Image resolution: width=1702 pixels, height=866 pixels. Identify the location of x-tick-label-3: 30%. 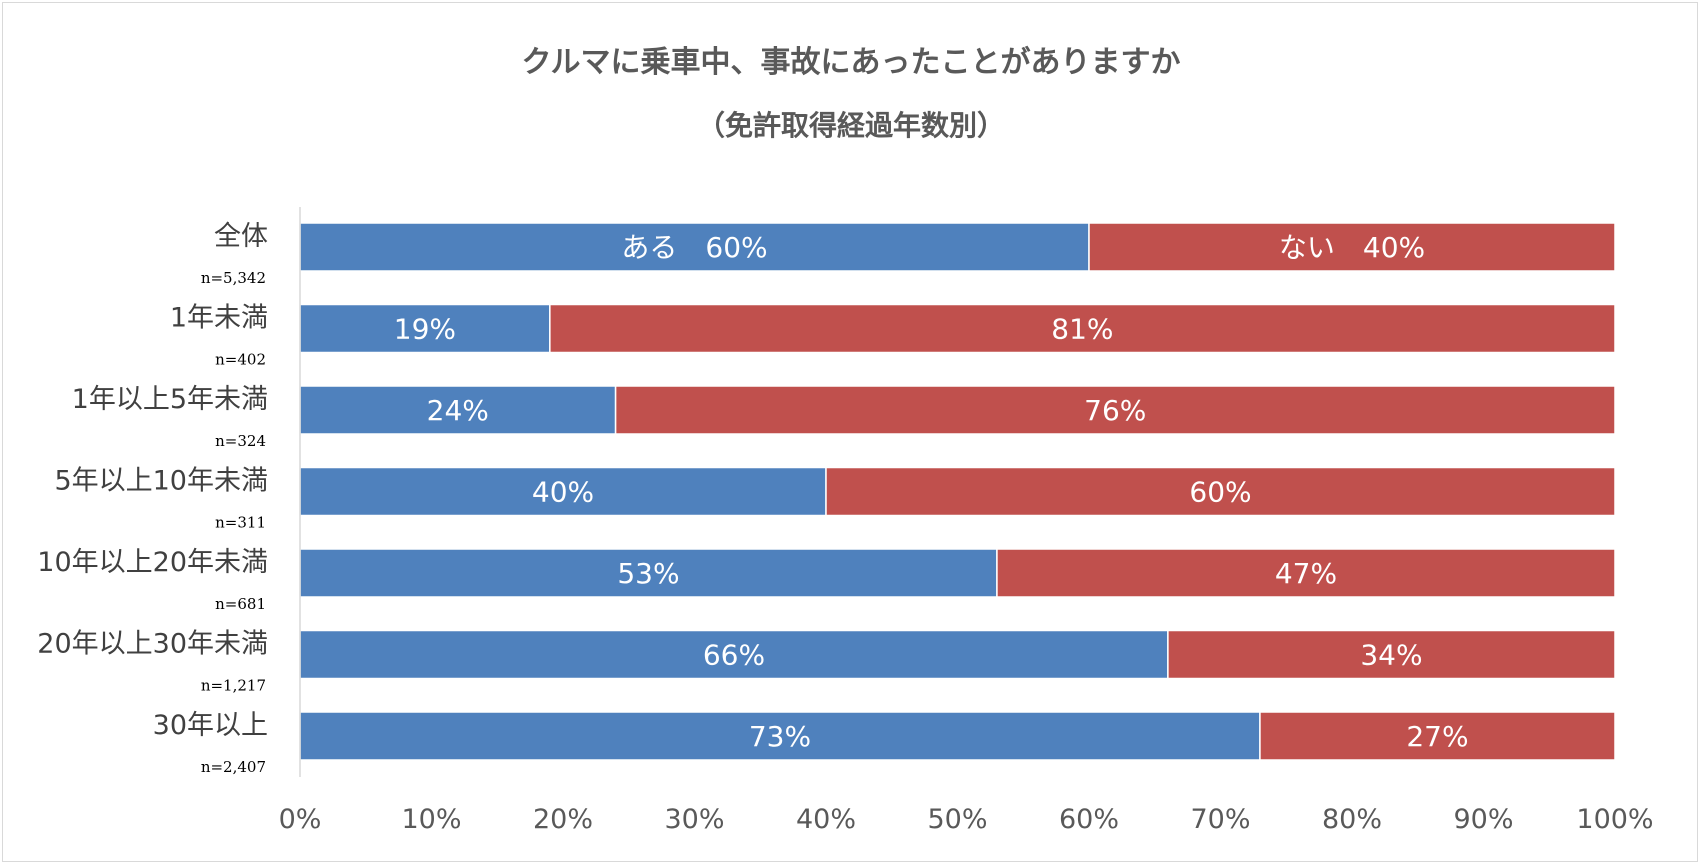
(694, 819).